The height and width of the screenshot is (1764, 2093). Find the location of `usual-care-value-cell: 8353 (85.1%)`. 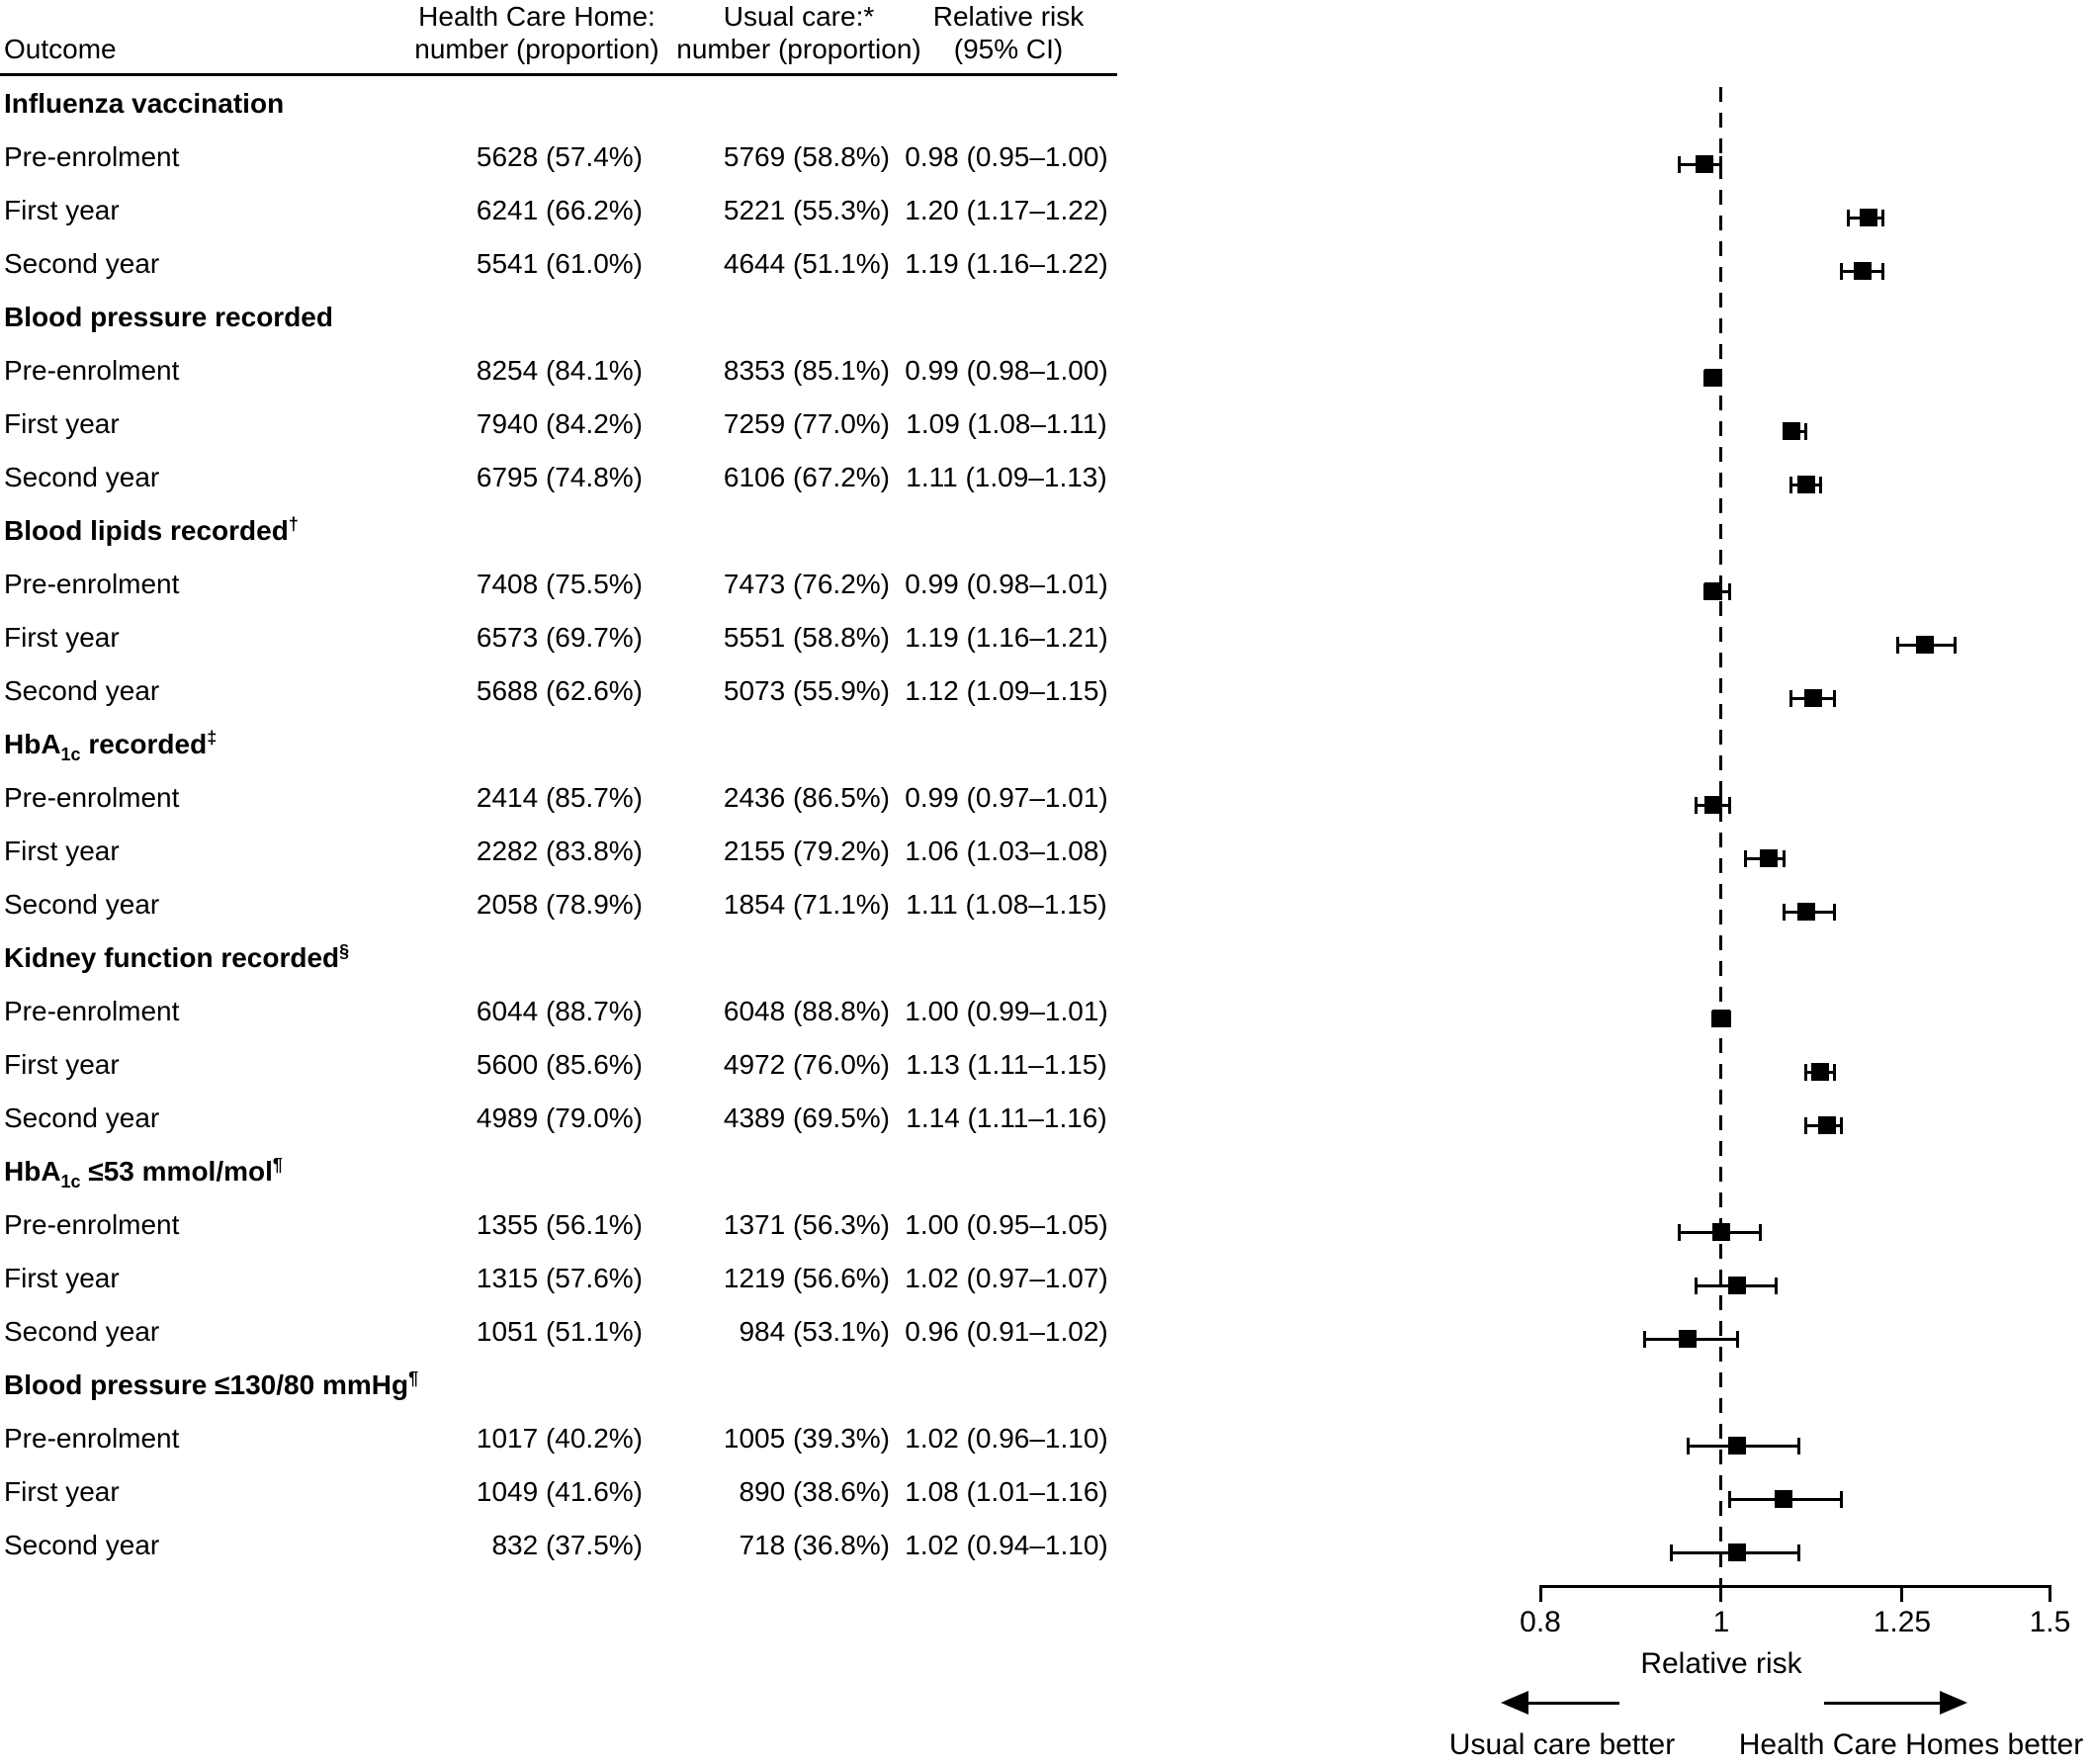

usual-care-value-cell: 8353 (85.1%) is located at coordinates (807, 370).